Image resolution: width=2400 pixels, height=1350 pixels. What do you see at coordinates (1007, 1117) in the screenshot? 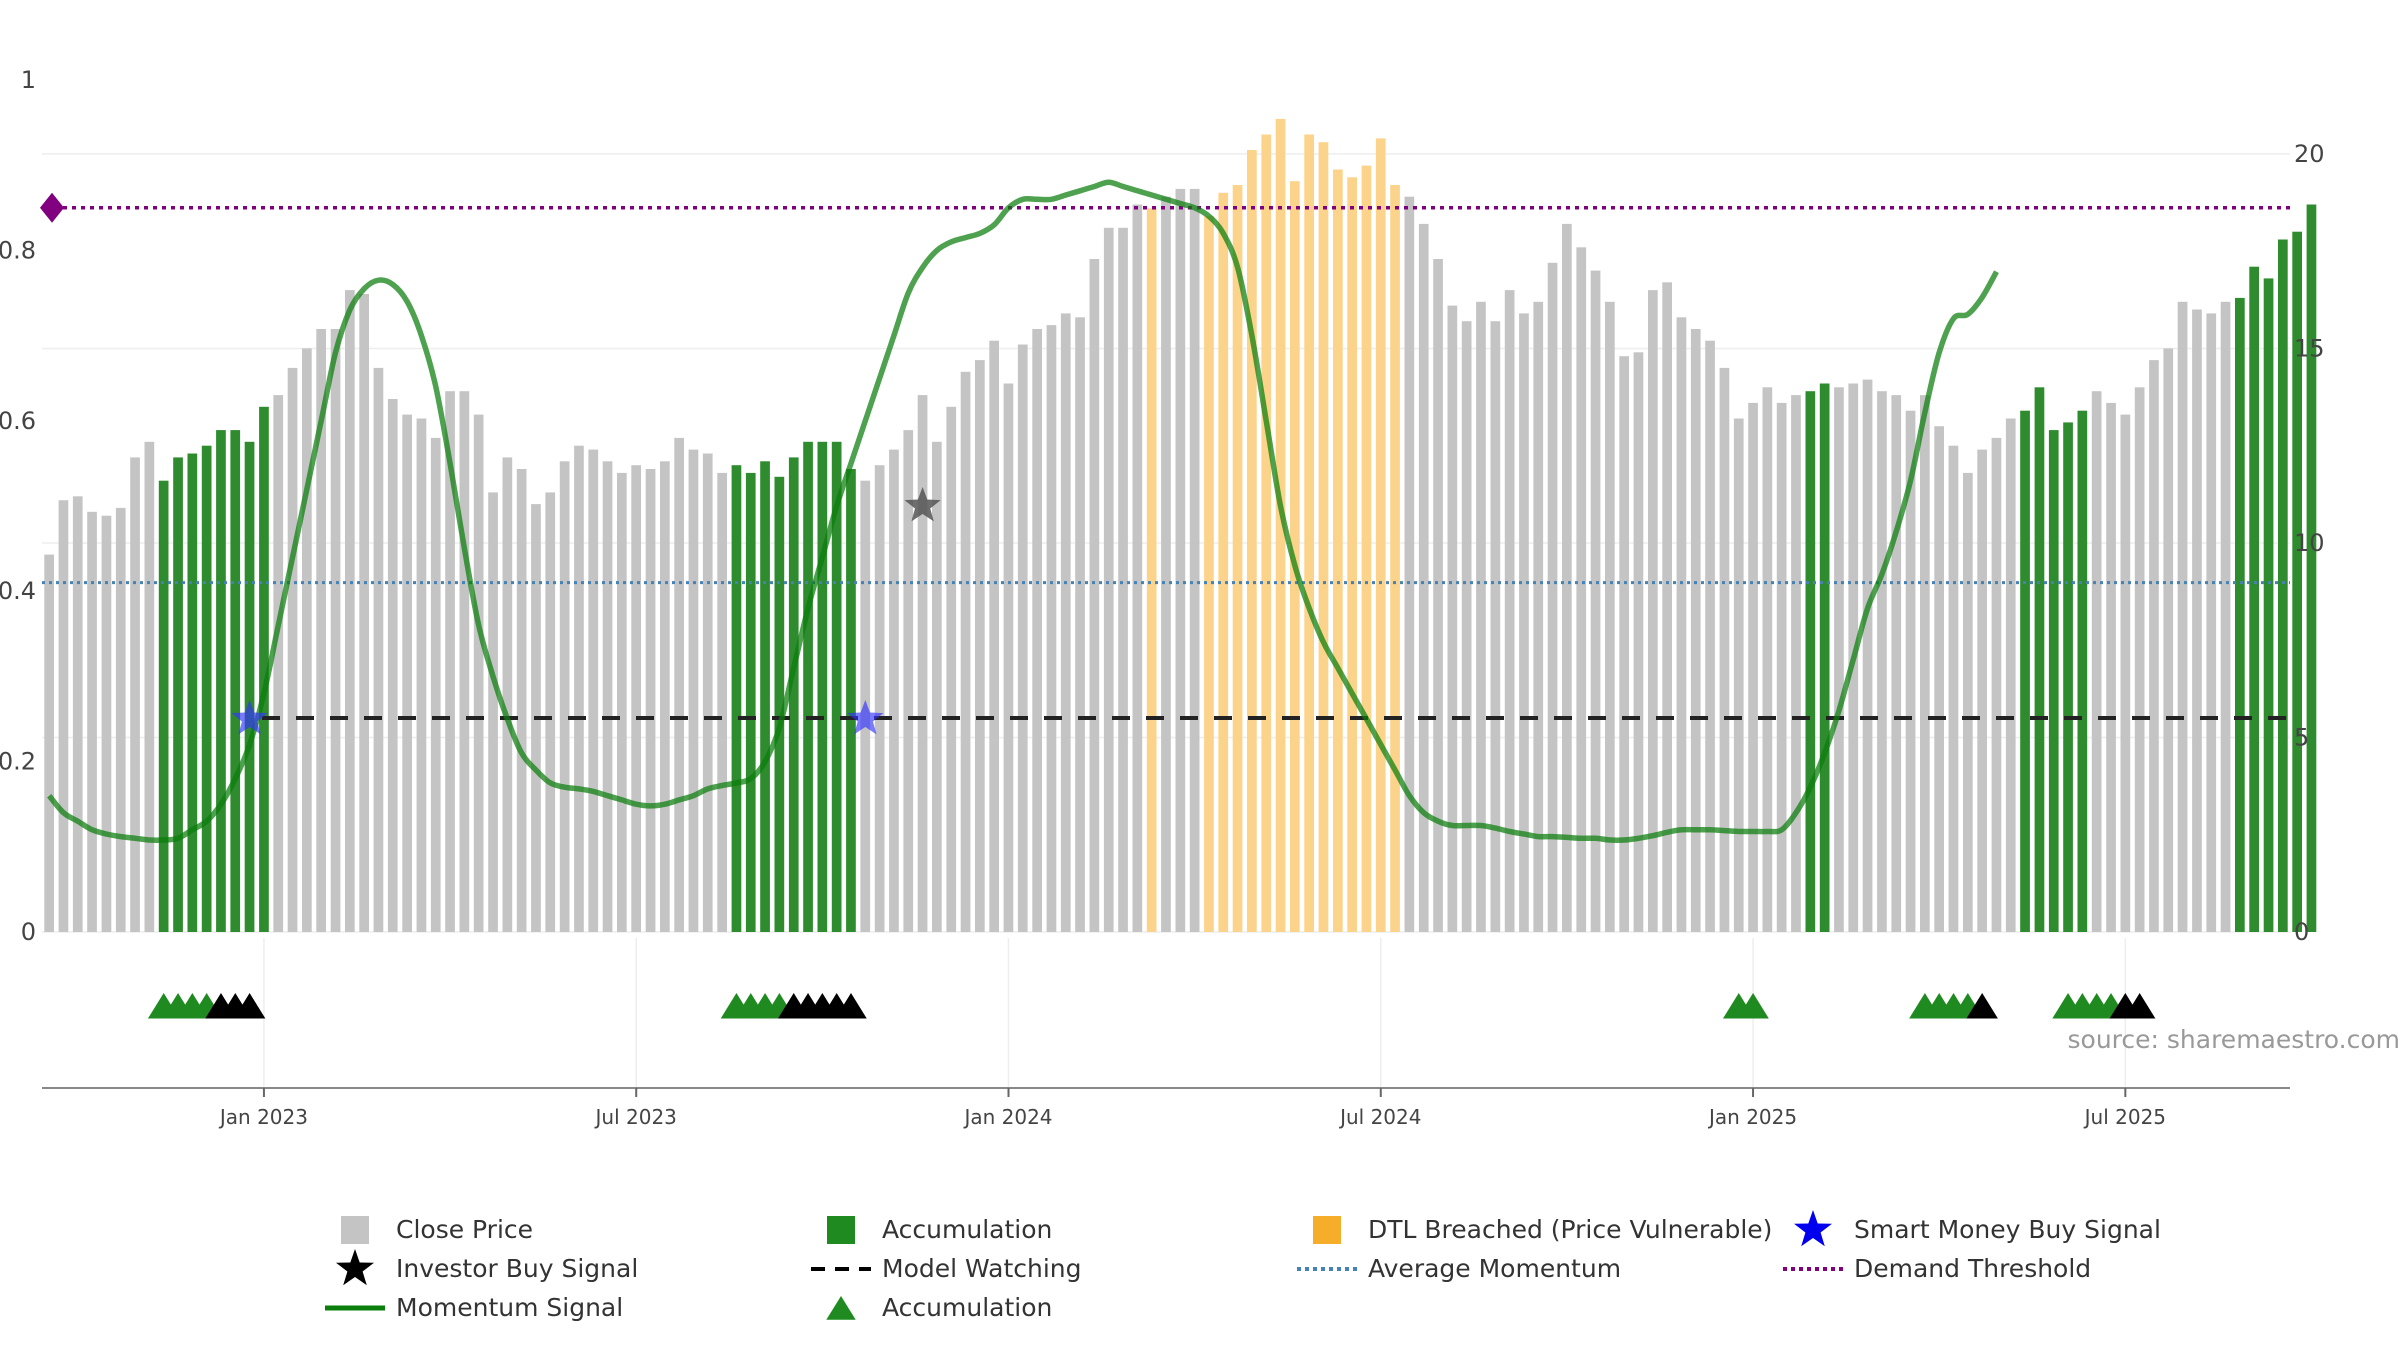
I see `x-axis-tick-label: Jan 2024` at bounding box center [1007, 1117].